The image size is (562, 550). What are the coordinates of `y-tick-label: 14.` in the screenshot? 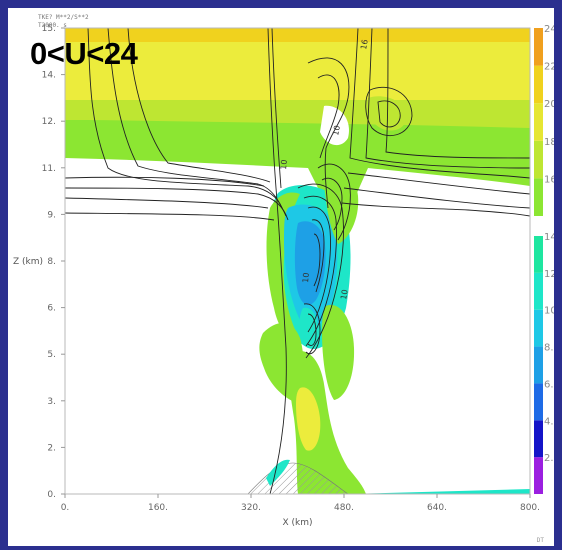 It's located at (49, 76).